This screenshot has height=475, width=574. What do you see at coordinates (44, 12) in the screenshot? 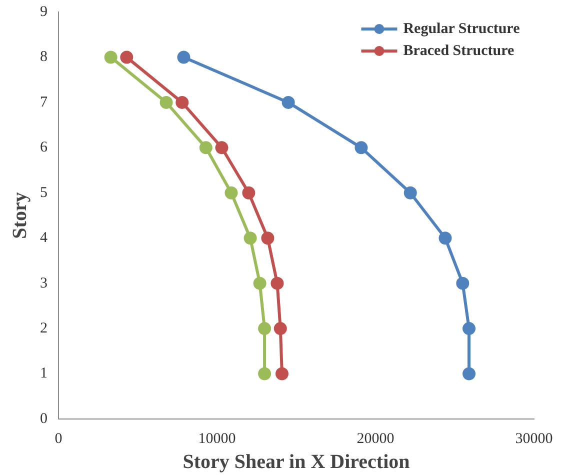
I see `y-tick-label: 9` at bounding box center [44, 12].